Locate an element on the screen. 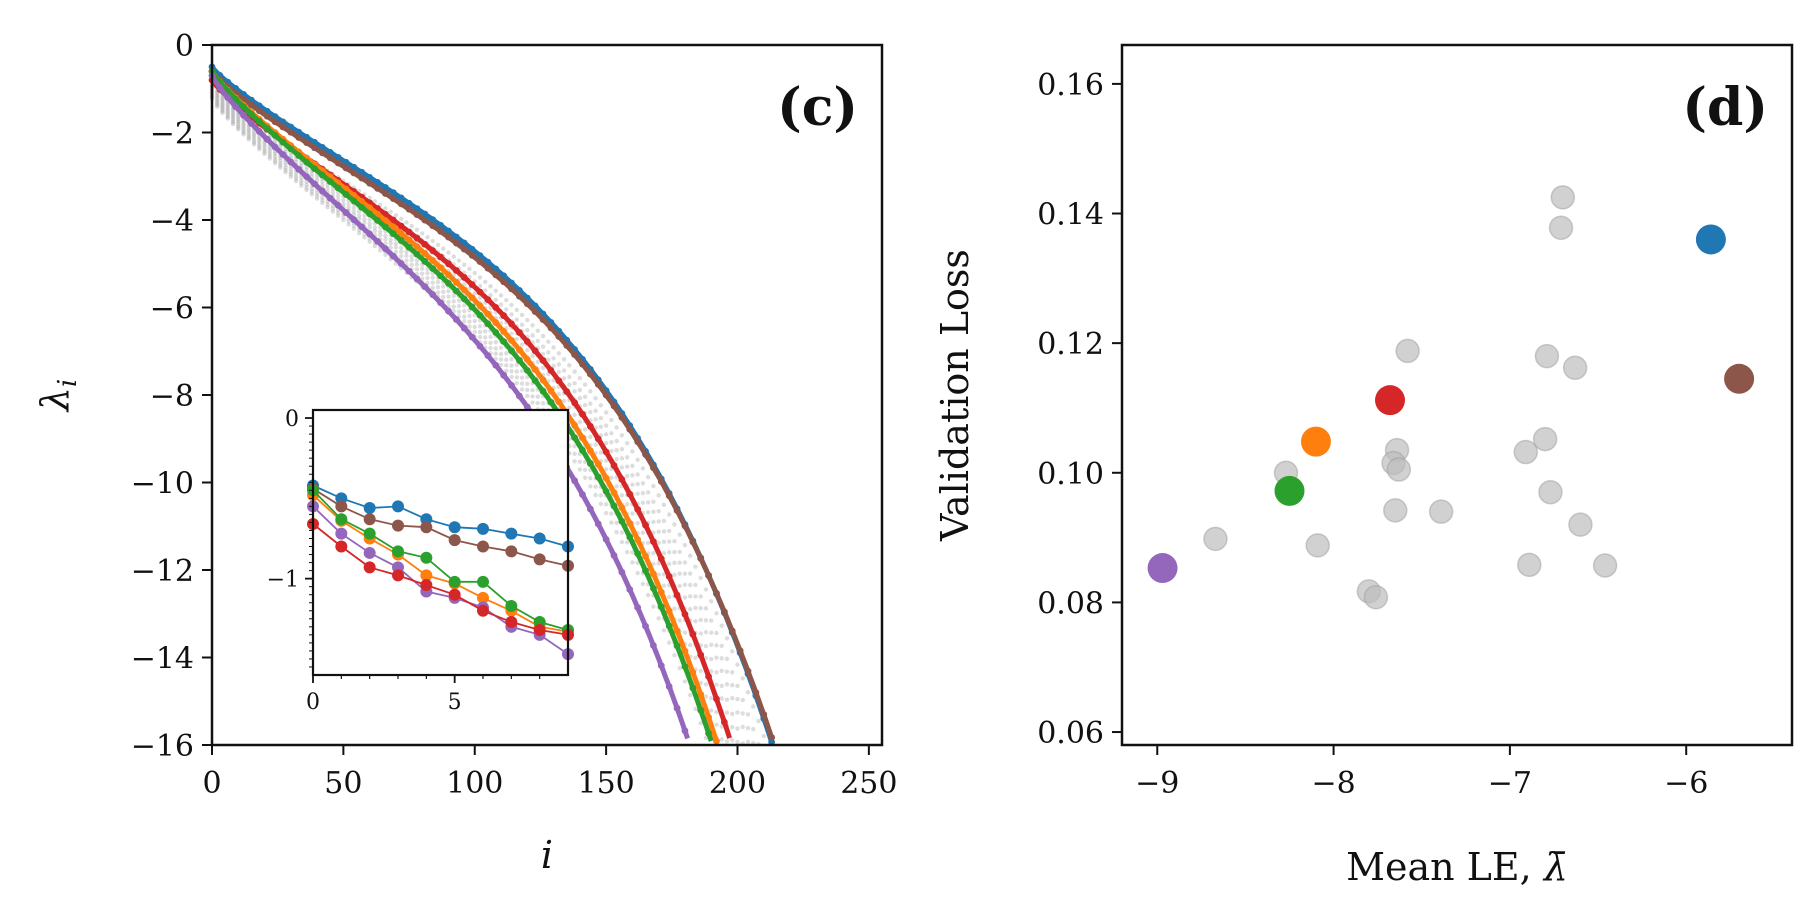 This screenshot has width=1812, height=920. y-tick-label: 0.16 is located at coordinates (1070, 85).